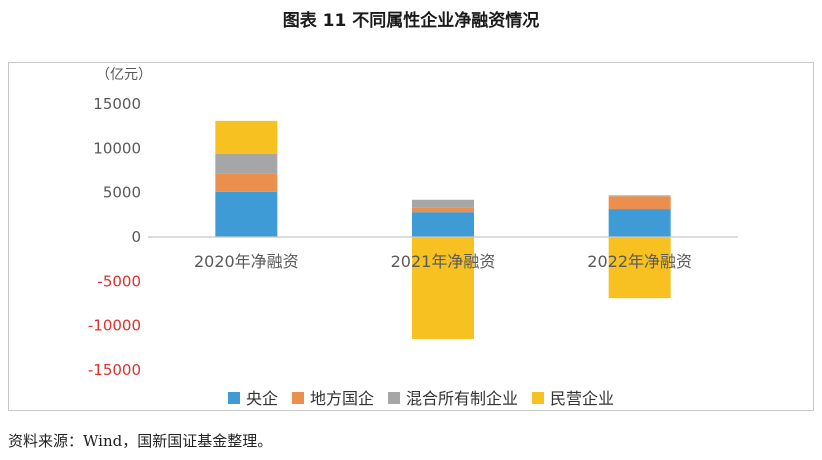  What do you see at coordinates (119, 281) in the screenshot?
I see `y-tick-label: -5000` at bounding box center [119, 281].